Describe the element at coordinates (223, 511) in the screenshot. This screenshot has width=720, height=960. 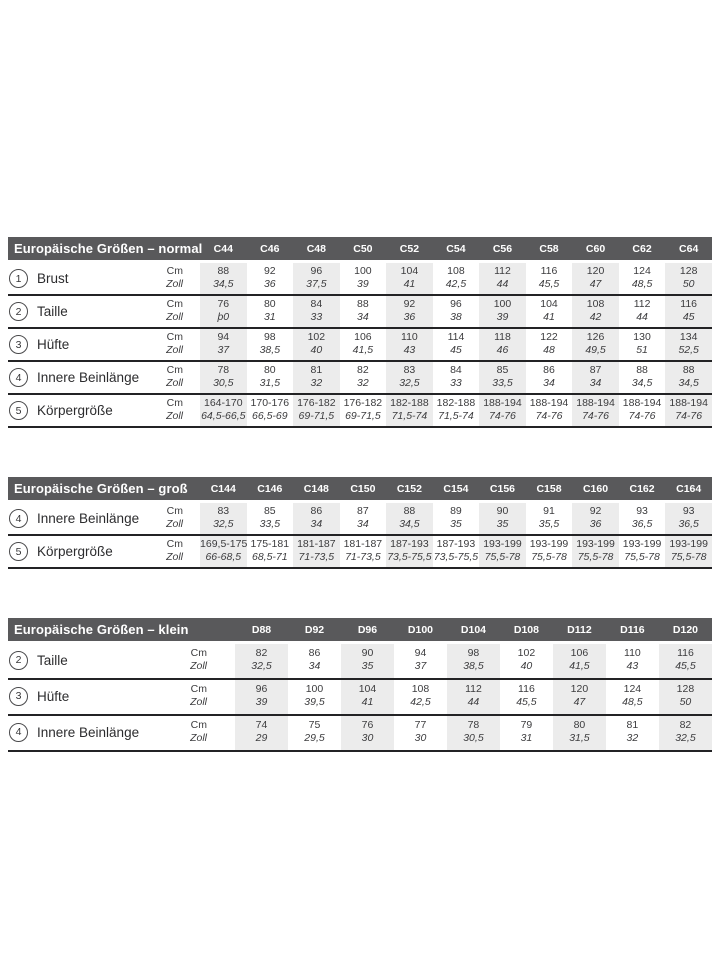
I see `cm-value: 83` at that location.